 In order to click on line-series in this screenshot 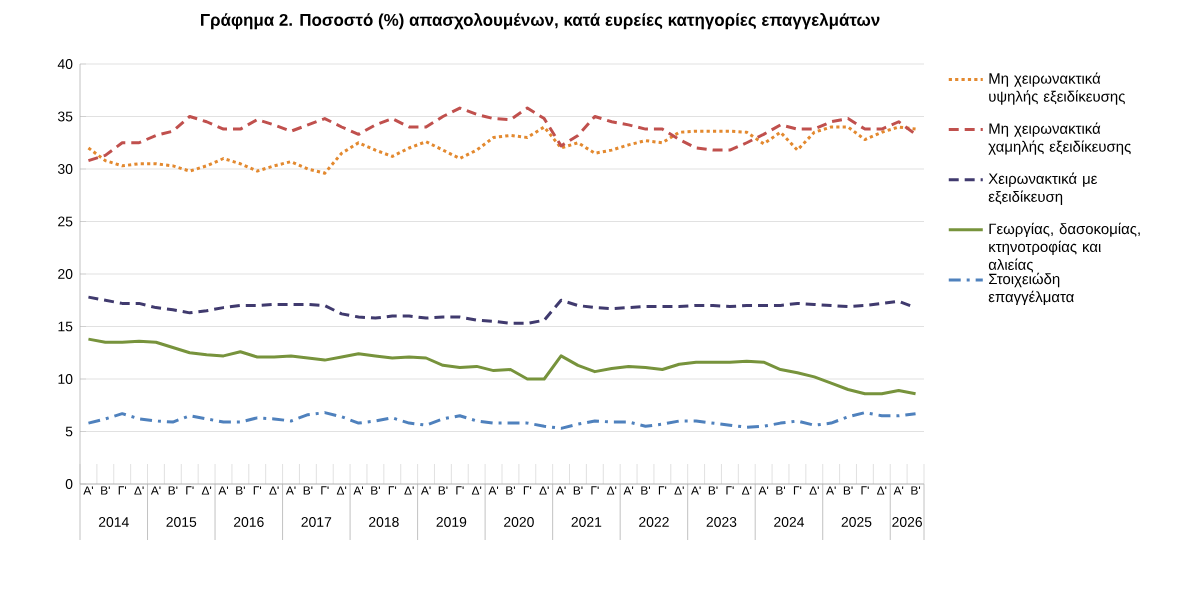, I will do `click(502, 134)`.